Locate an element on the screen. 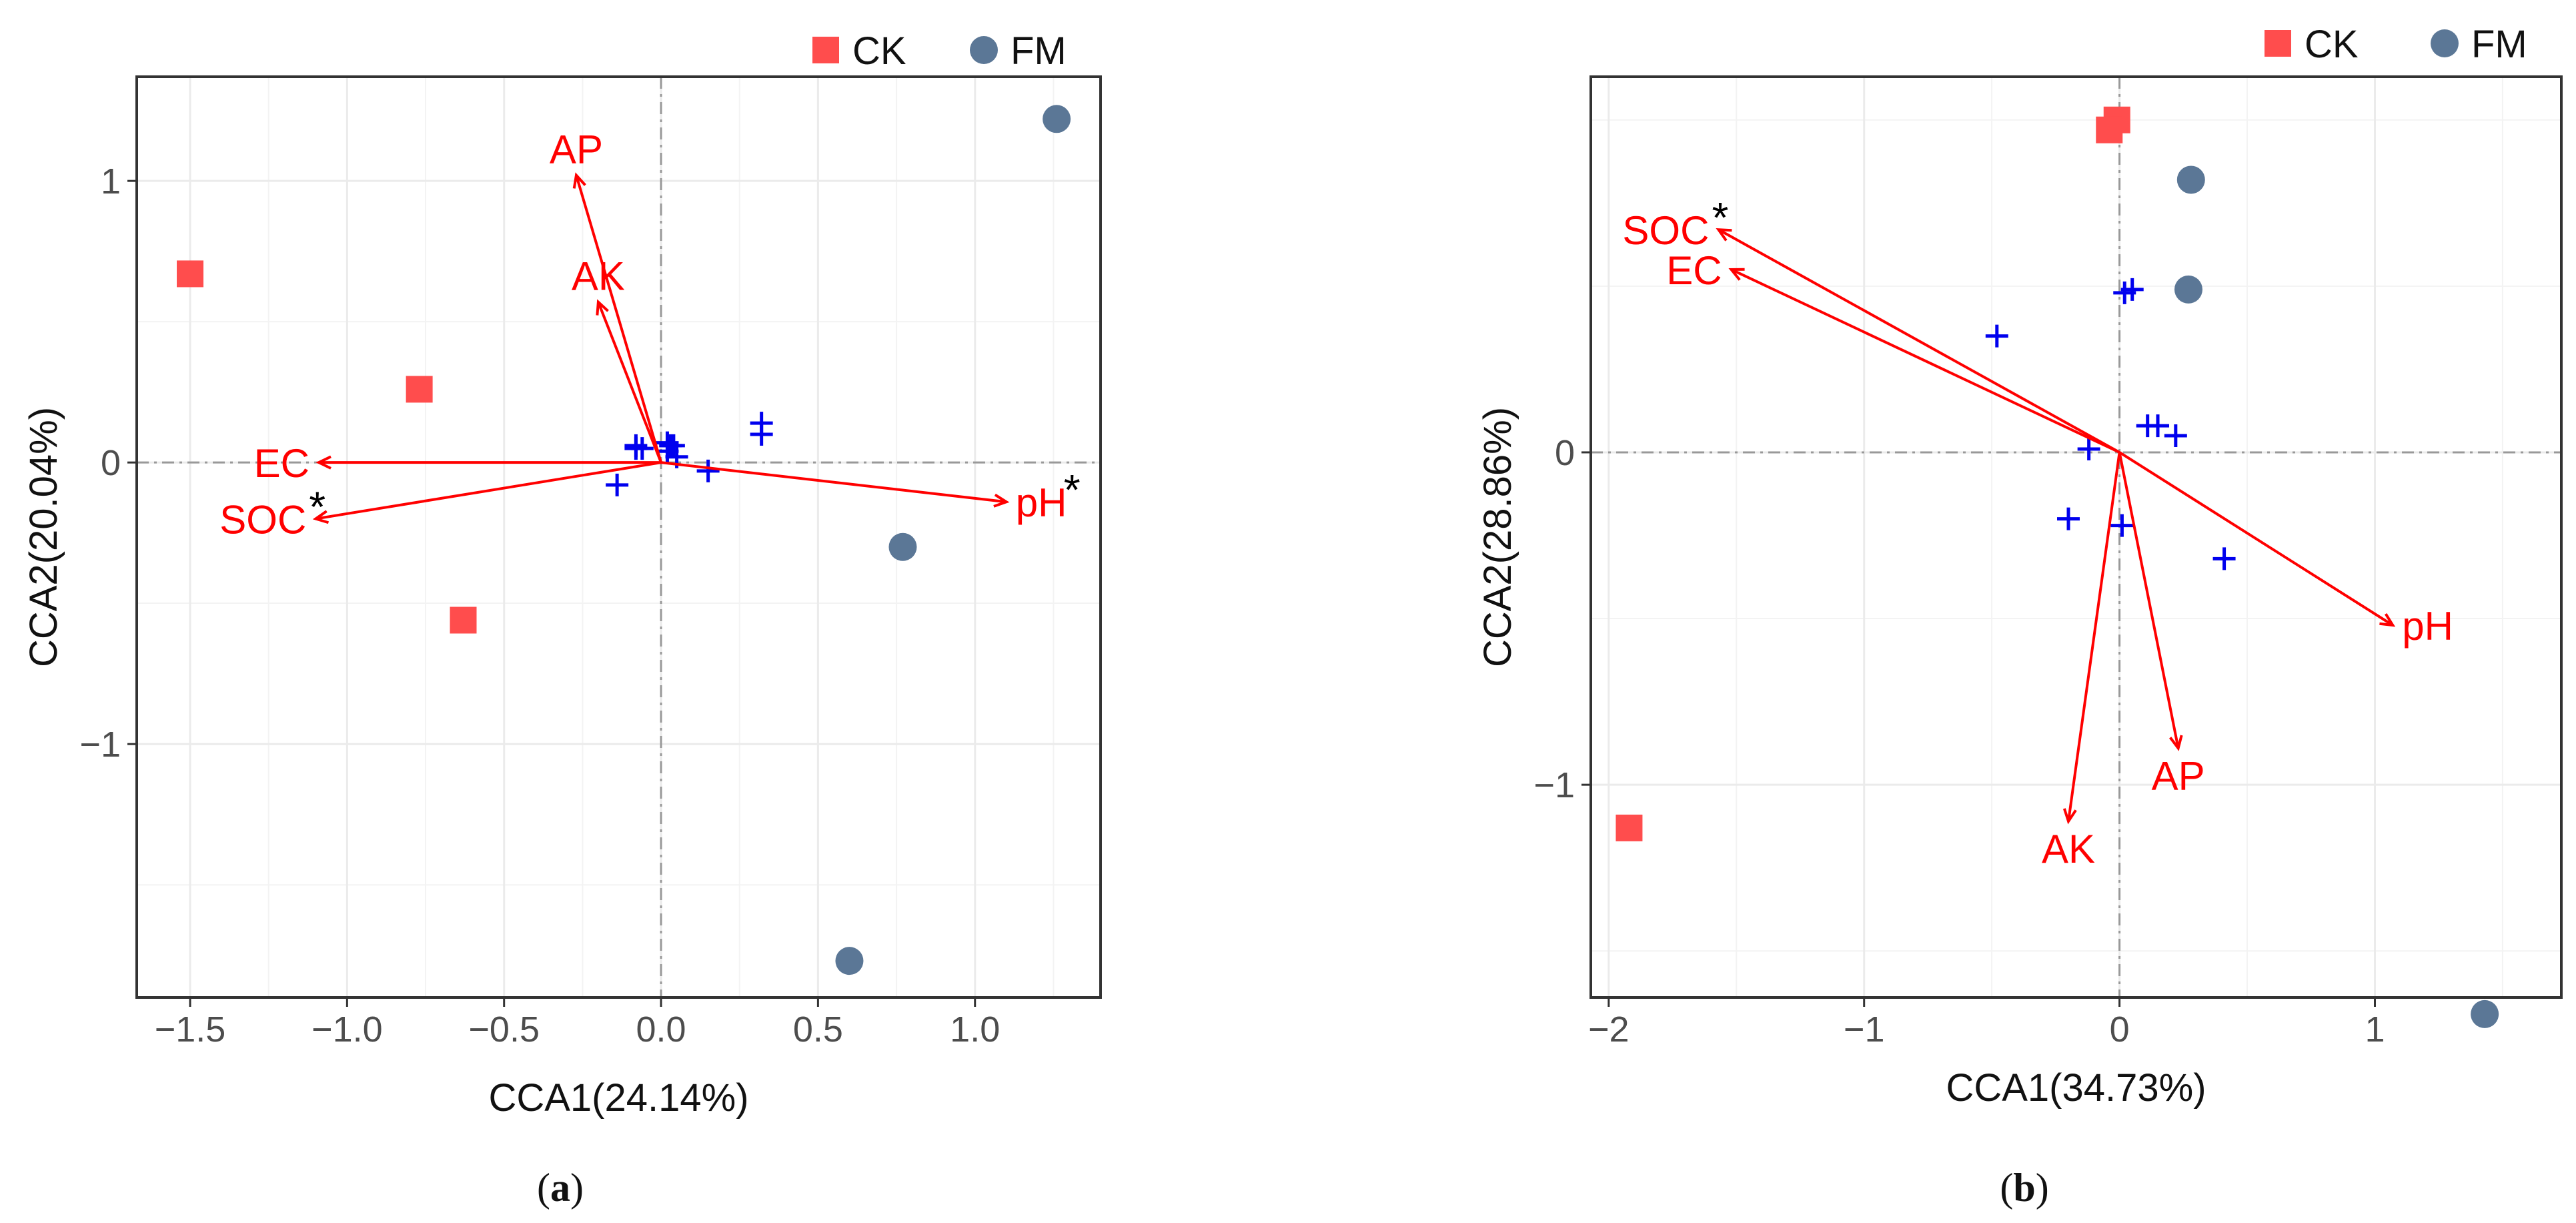 The image size is (2576, 1223). panel-letter: b is located at coordinates (2024, 1188).